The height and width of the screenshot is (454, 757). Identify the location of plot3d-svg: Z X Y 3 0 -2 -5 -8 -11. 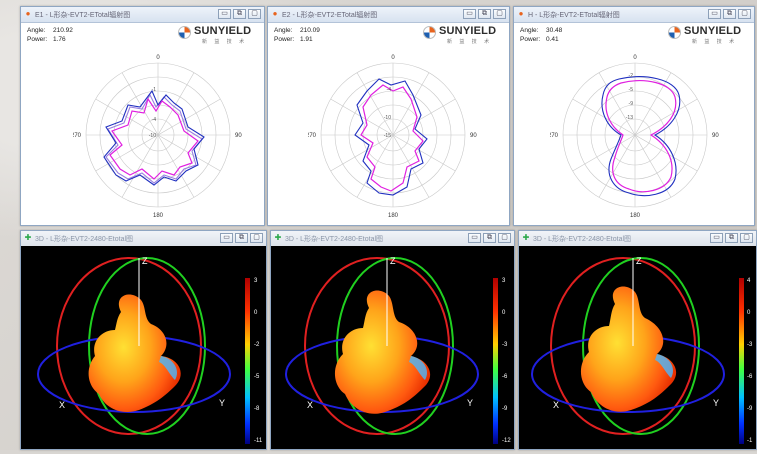
(150, 350).